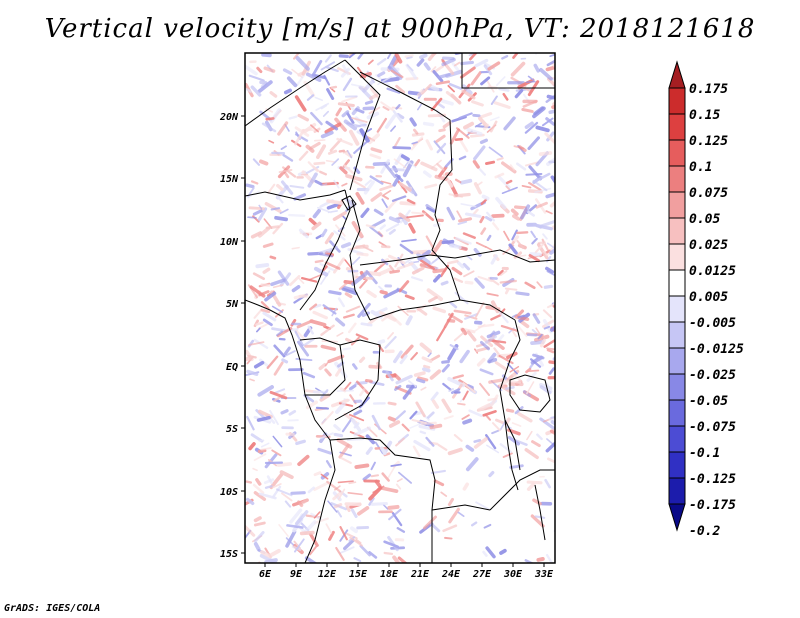 Image resolution: width=800 pixels, height=618 pixels. Describe the element at coordinates (708, 245) in the screenshot. I see `colorbar-label: 0.025` at that location.